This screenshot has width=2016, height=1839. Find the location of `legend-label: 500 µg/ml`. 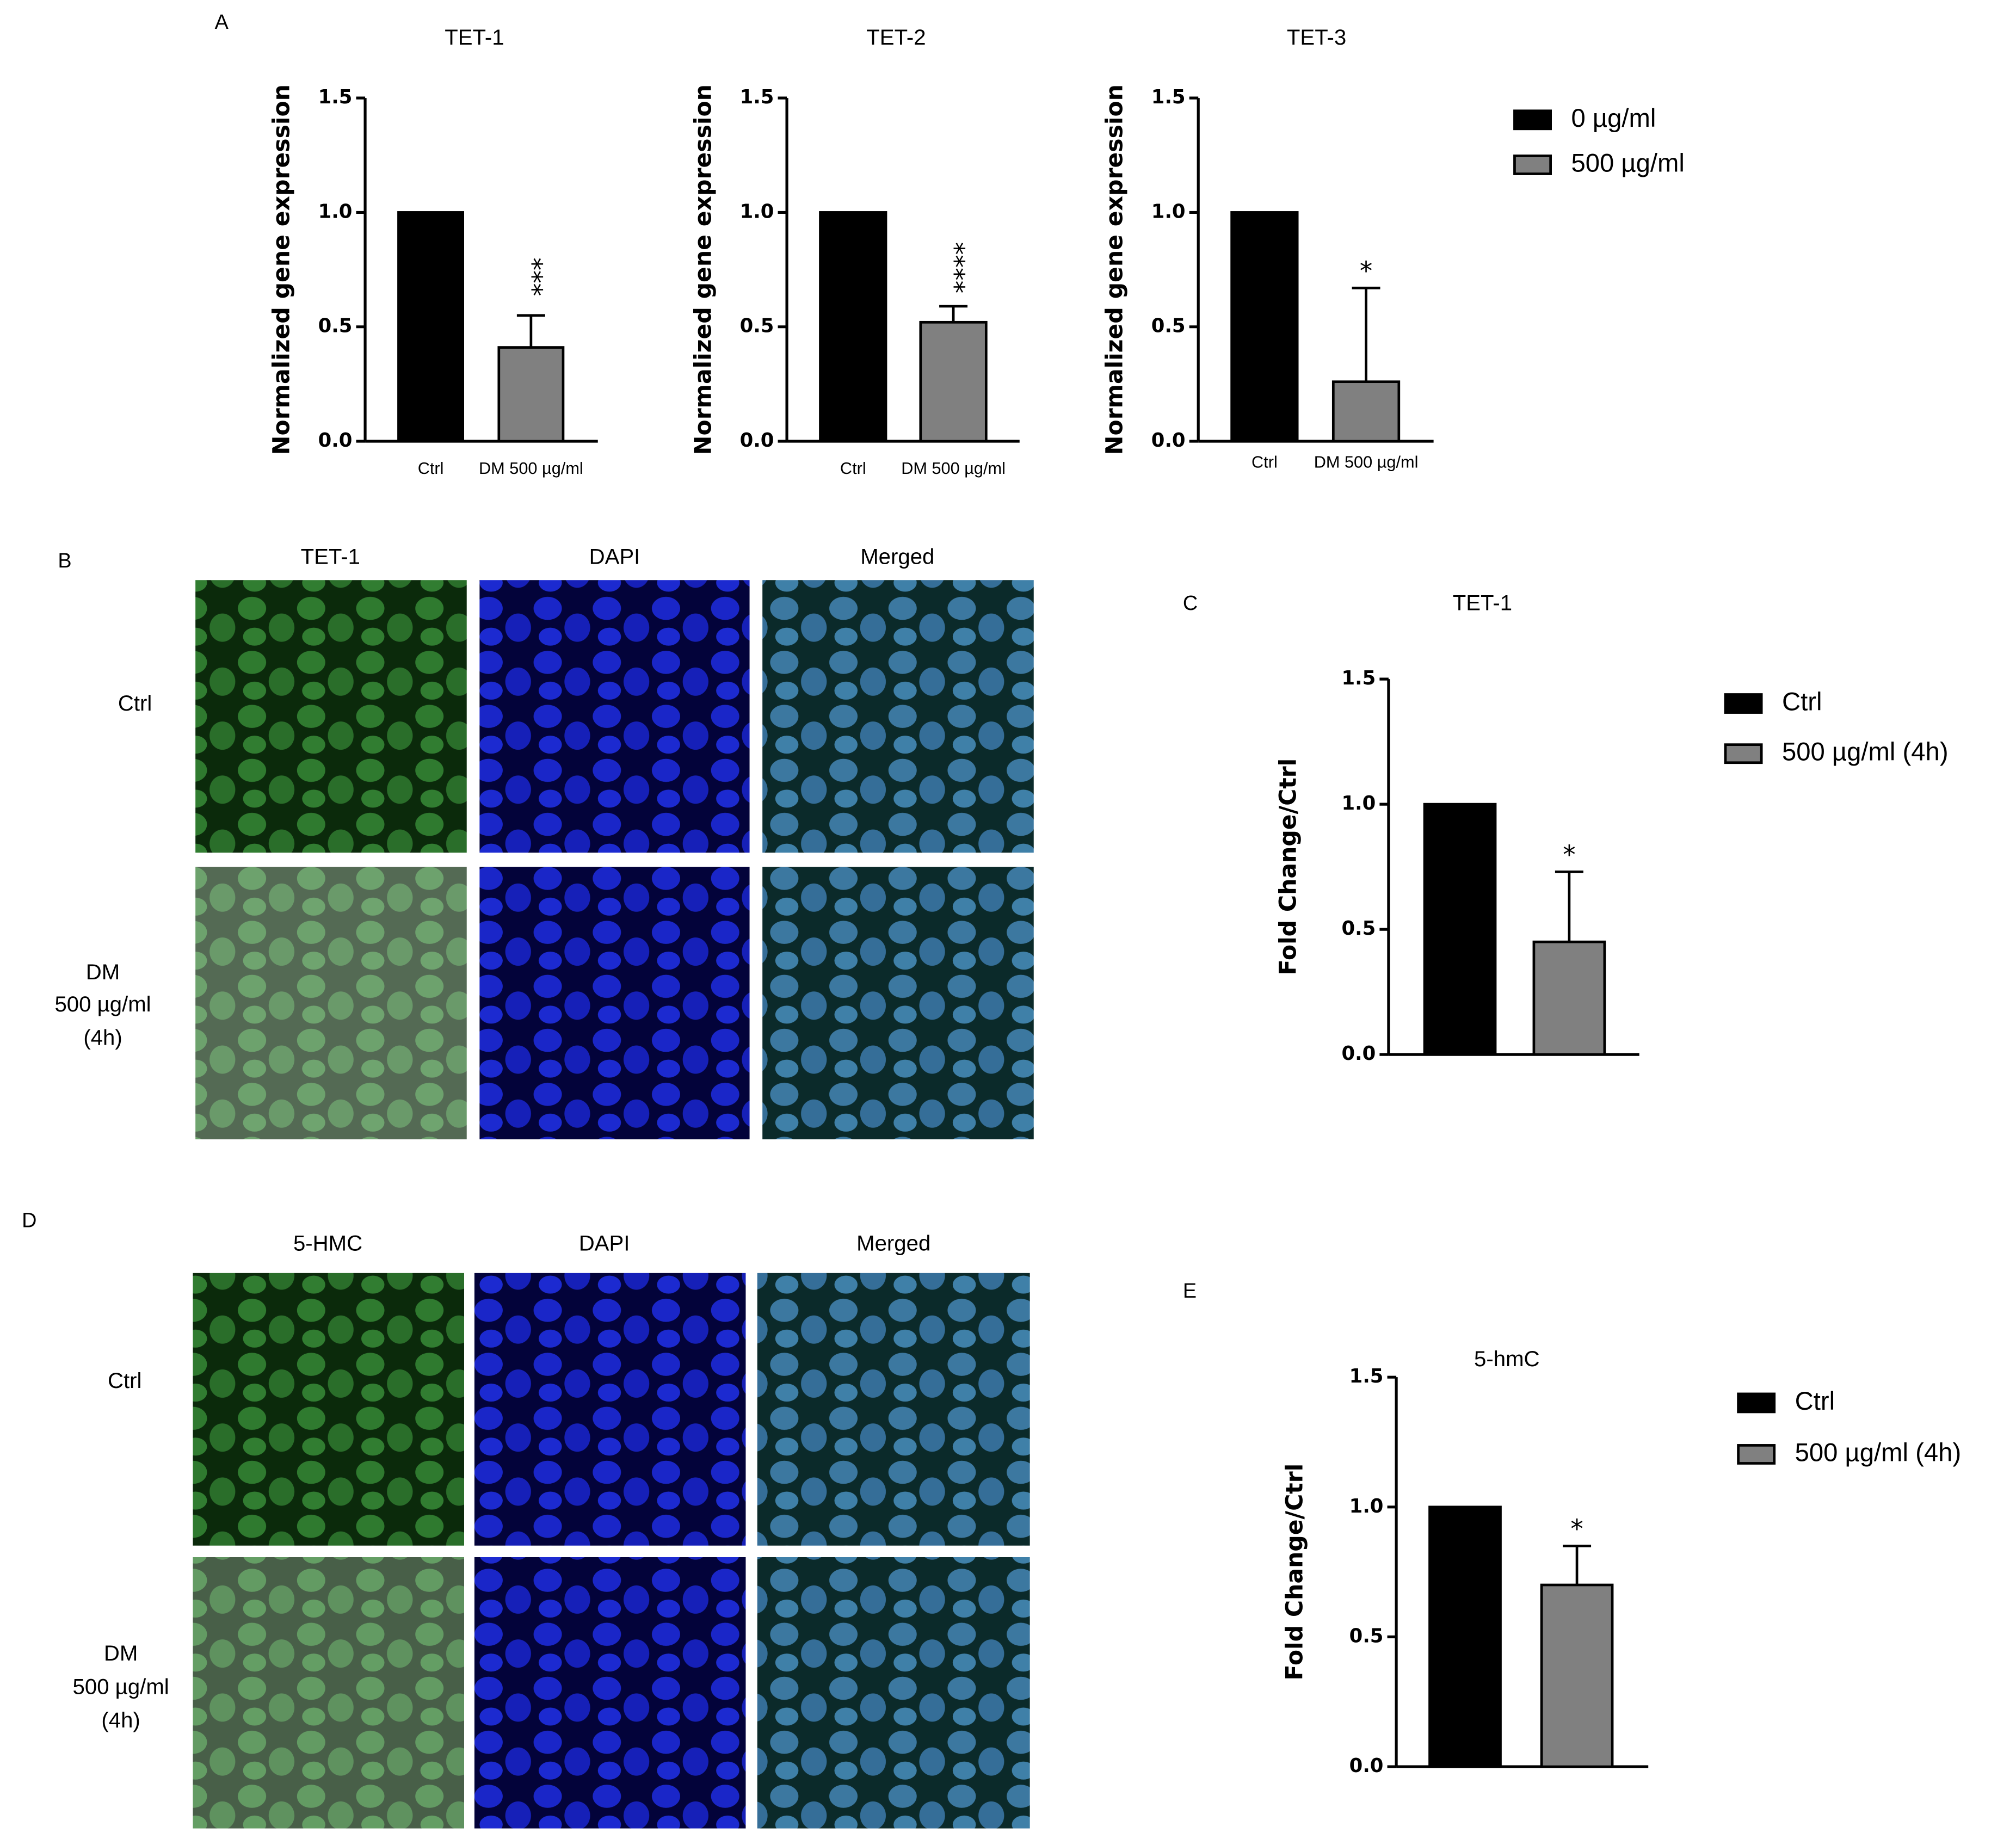

legend-label: 500 µg/ml is located at coordinates (1627, 163).